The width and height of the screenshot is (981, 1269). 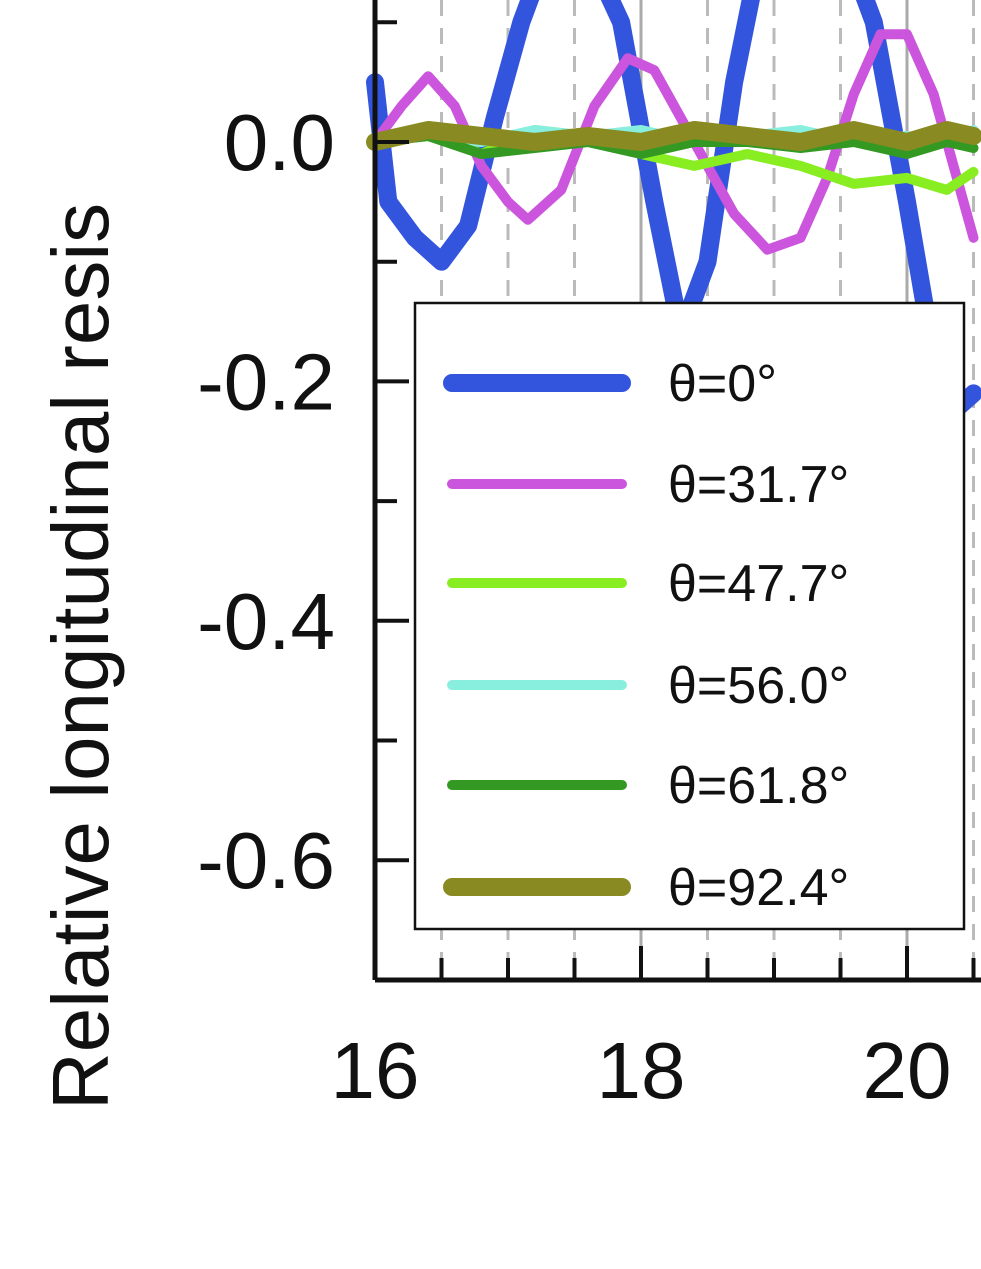 I want to click on legend-label: θ=92.4°, so click(x=758, y=888).